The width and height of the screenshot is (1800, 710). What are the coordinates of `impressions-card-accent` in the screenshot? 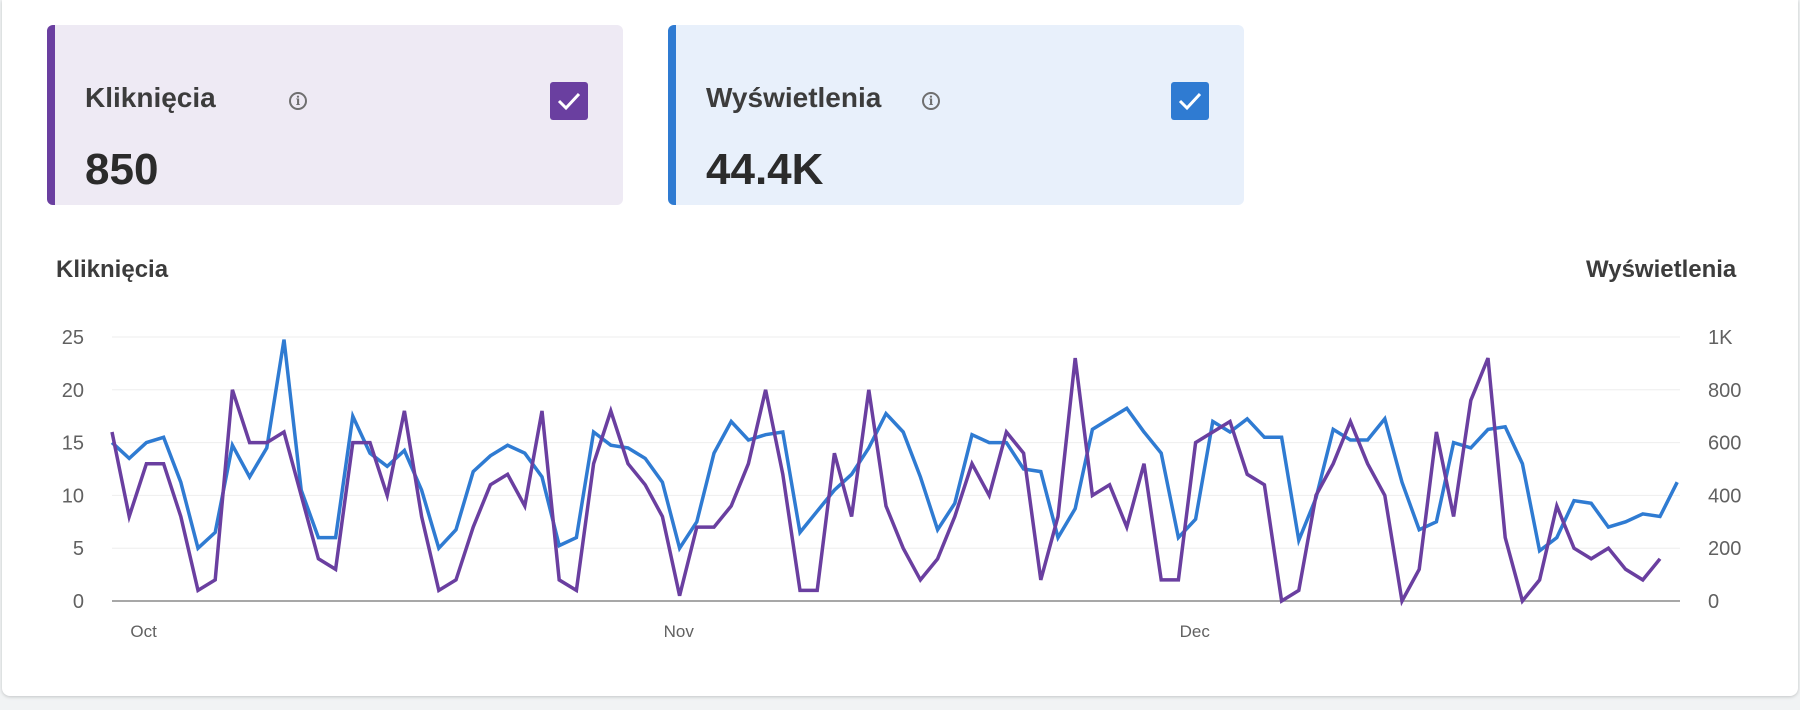 It's located at (672, 115).